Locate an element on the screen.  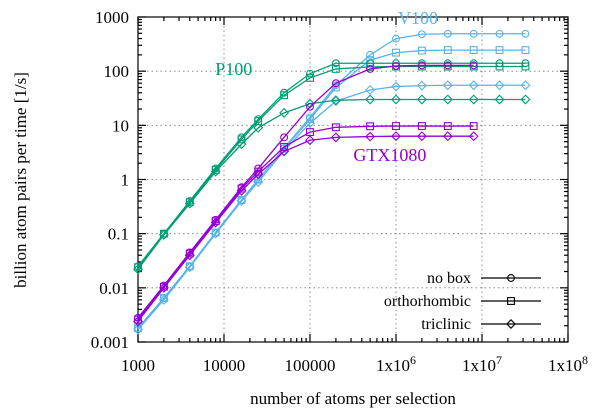
legend-label: no box is located at coordinates (449, 278).